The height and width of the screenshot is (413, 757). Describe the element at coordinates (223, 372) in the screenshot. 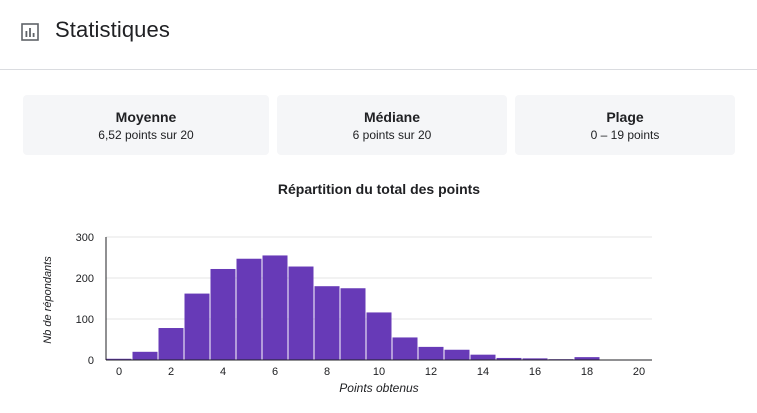

I see `x-tick-label: 4` at that location.